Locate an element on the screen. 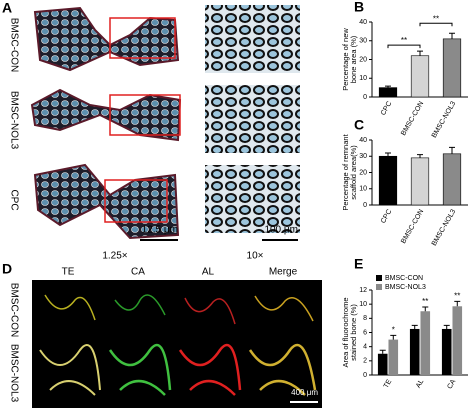  panel-letter: D is located at coordinates (7, 269).